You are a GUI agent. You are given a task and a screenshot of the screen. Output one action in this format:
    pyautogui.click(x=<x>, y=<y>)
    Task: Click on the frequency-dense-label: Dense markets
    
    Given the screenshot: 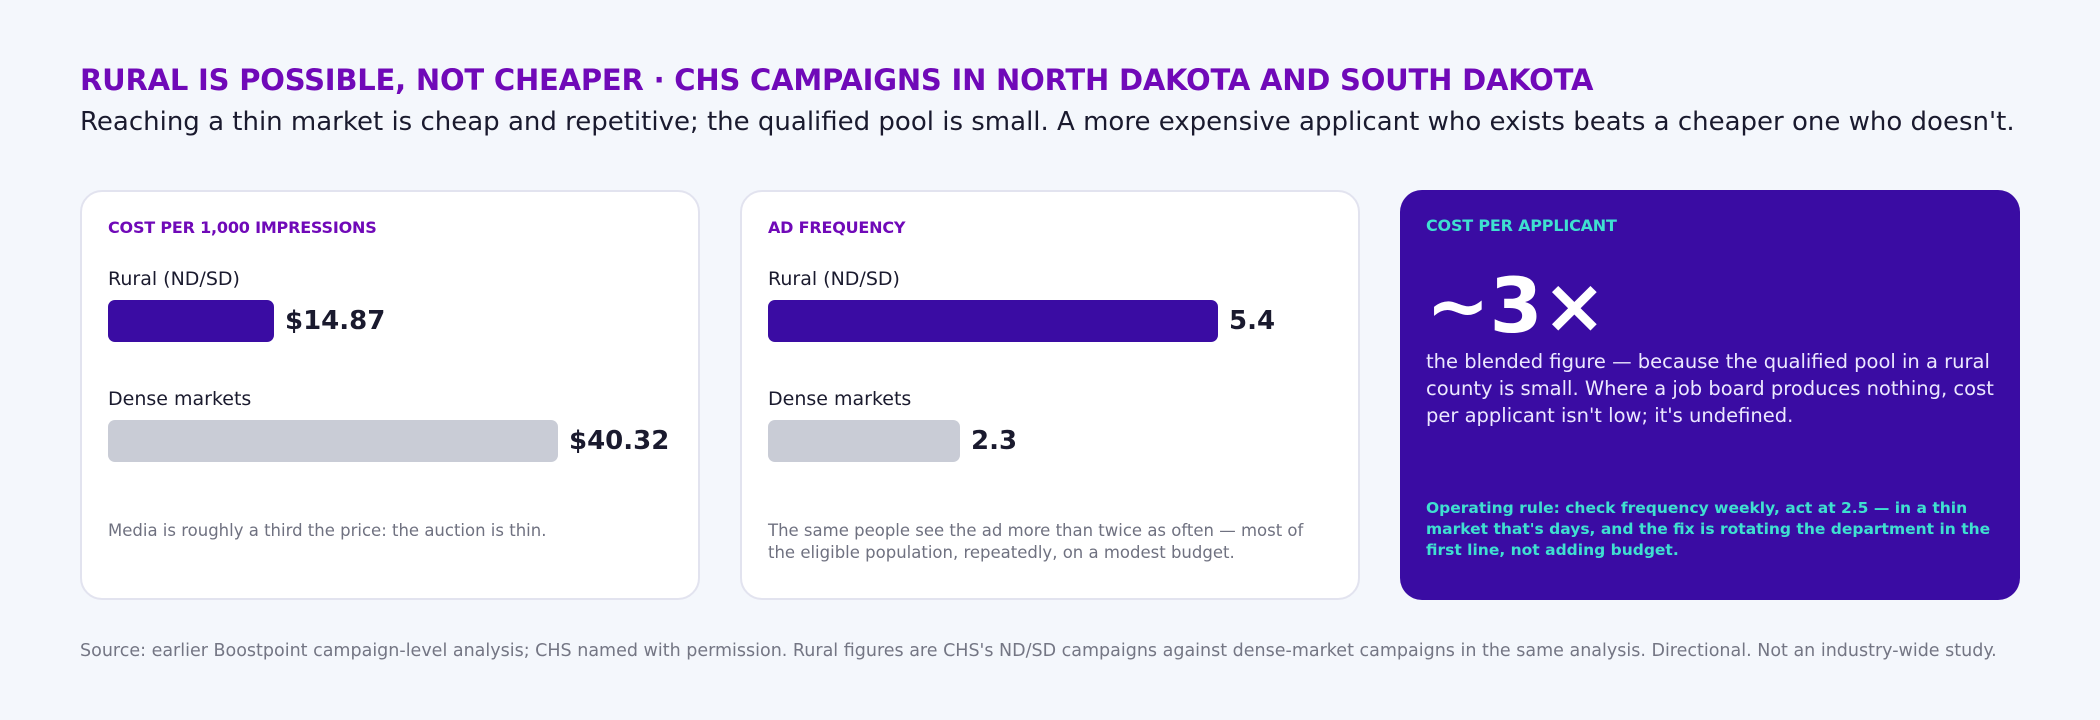 What is the action you would take?
    pyautogui.click(x=840, y=399)
    